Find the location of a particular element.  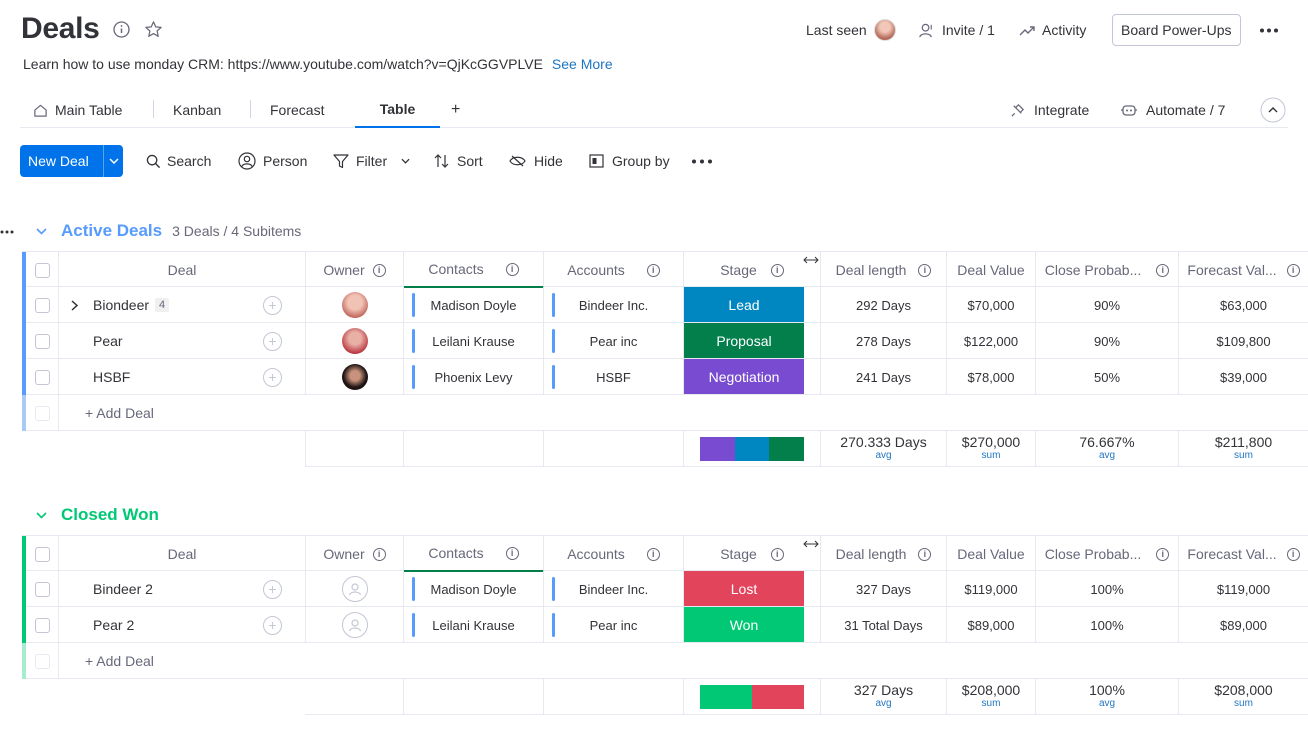

group-title: Active Deals is located at coordinates (112, 230).